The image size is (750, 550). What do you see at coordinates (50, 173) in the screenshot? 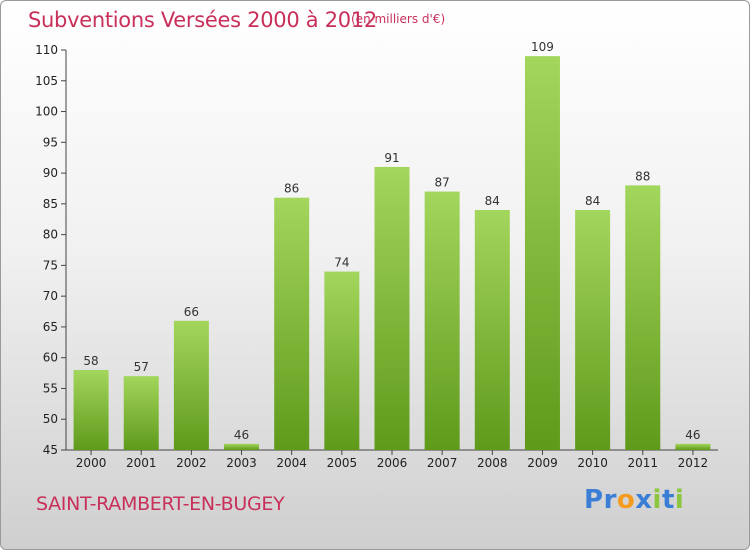
I see `y-tick-label: 90` at bounding box center [50, 173].